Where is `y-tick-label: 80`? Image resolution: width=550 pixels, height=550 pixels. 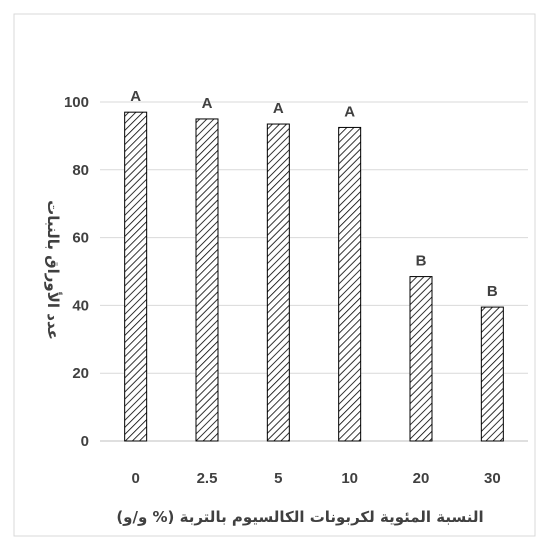
y-tick-label: 80 is located at coordinates (80, 170).